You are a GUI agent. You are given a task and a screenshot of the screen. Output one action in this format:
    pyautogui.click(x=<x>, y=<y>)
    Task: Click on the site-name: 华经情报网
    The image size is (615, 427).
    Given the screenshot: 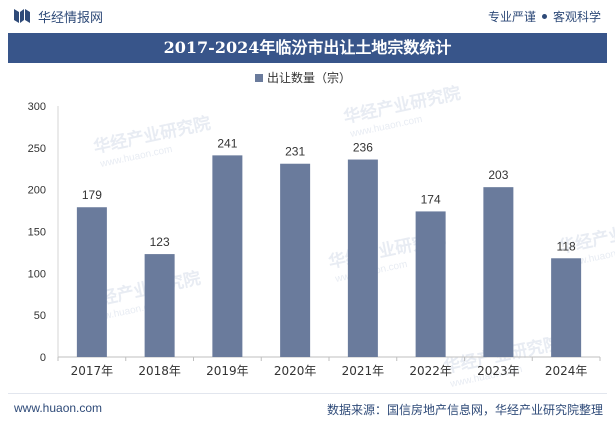 What is the action you would take?
    pyautogui.click(x=71, y=18)
    